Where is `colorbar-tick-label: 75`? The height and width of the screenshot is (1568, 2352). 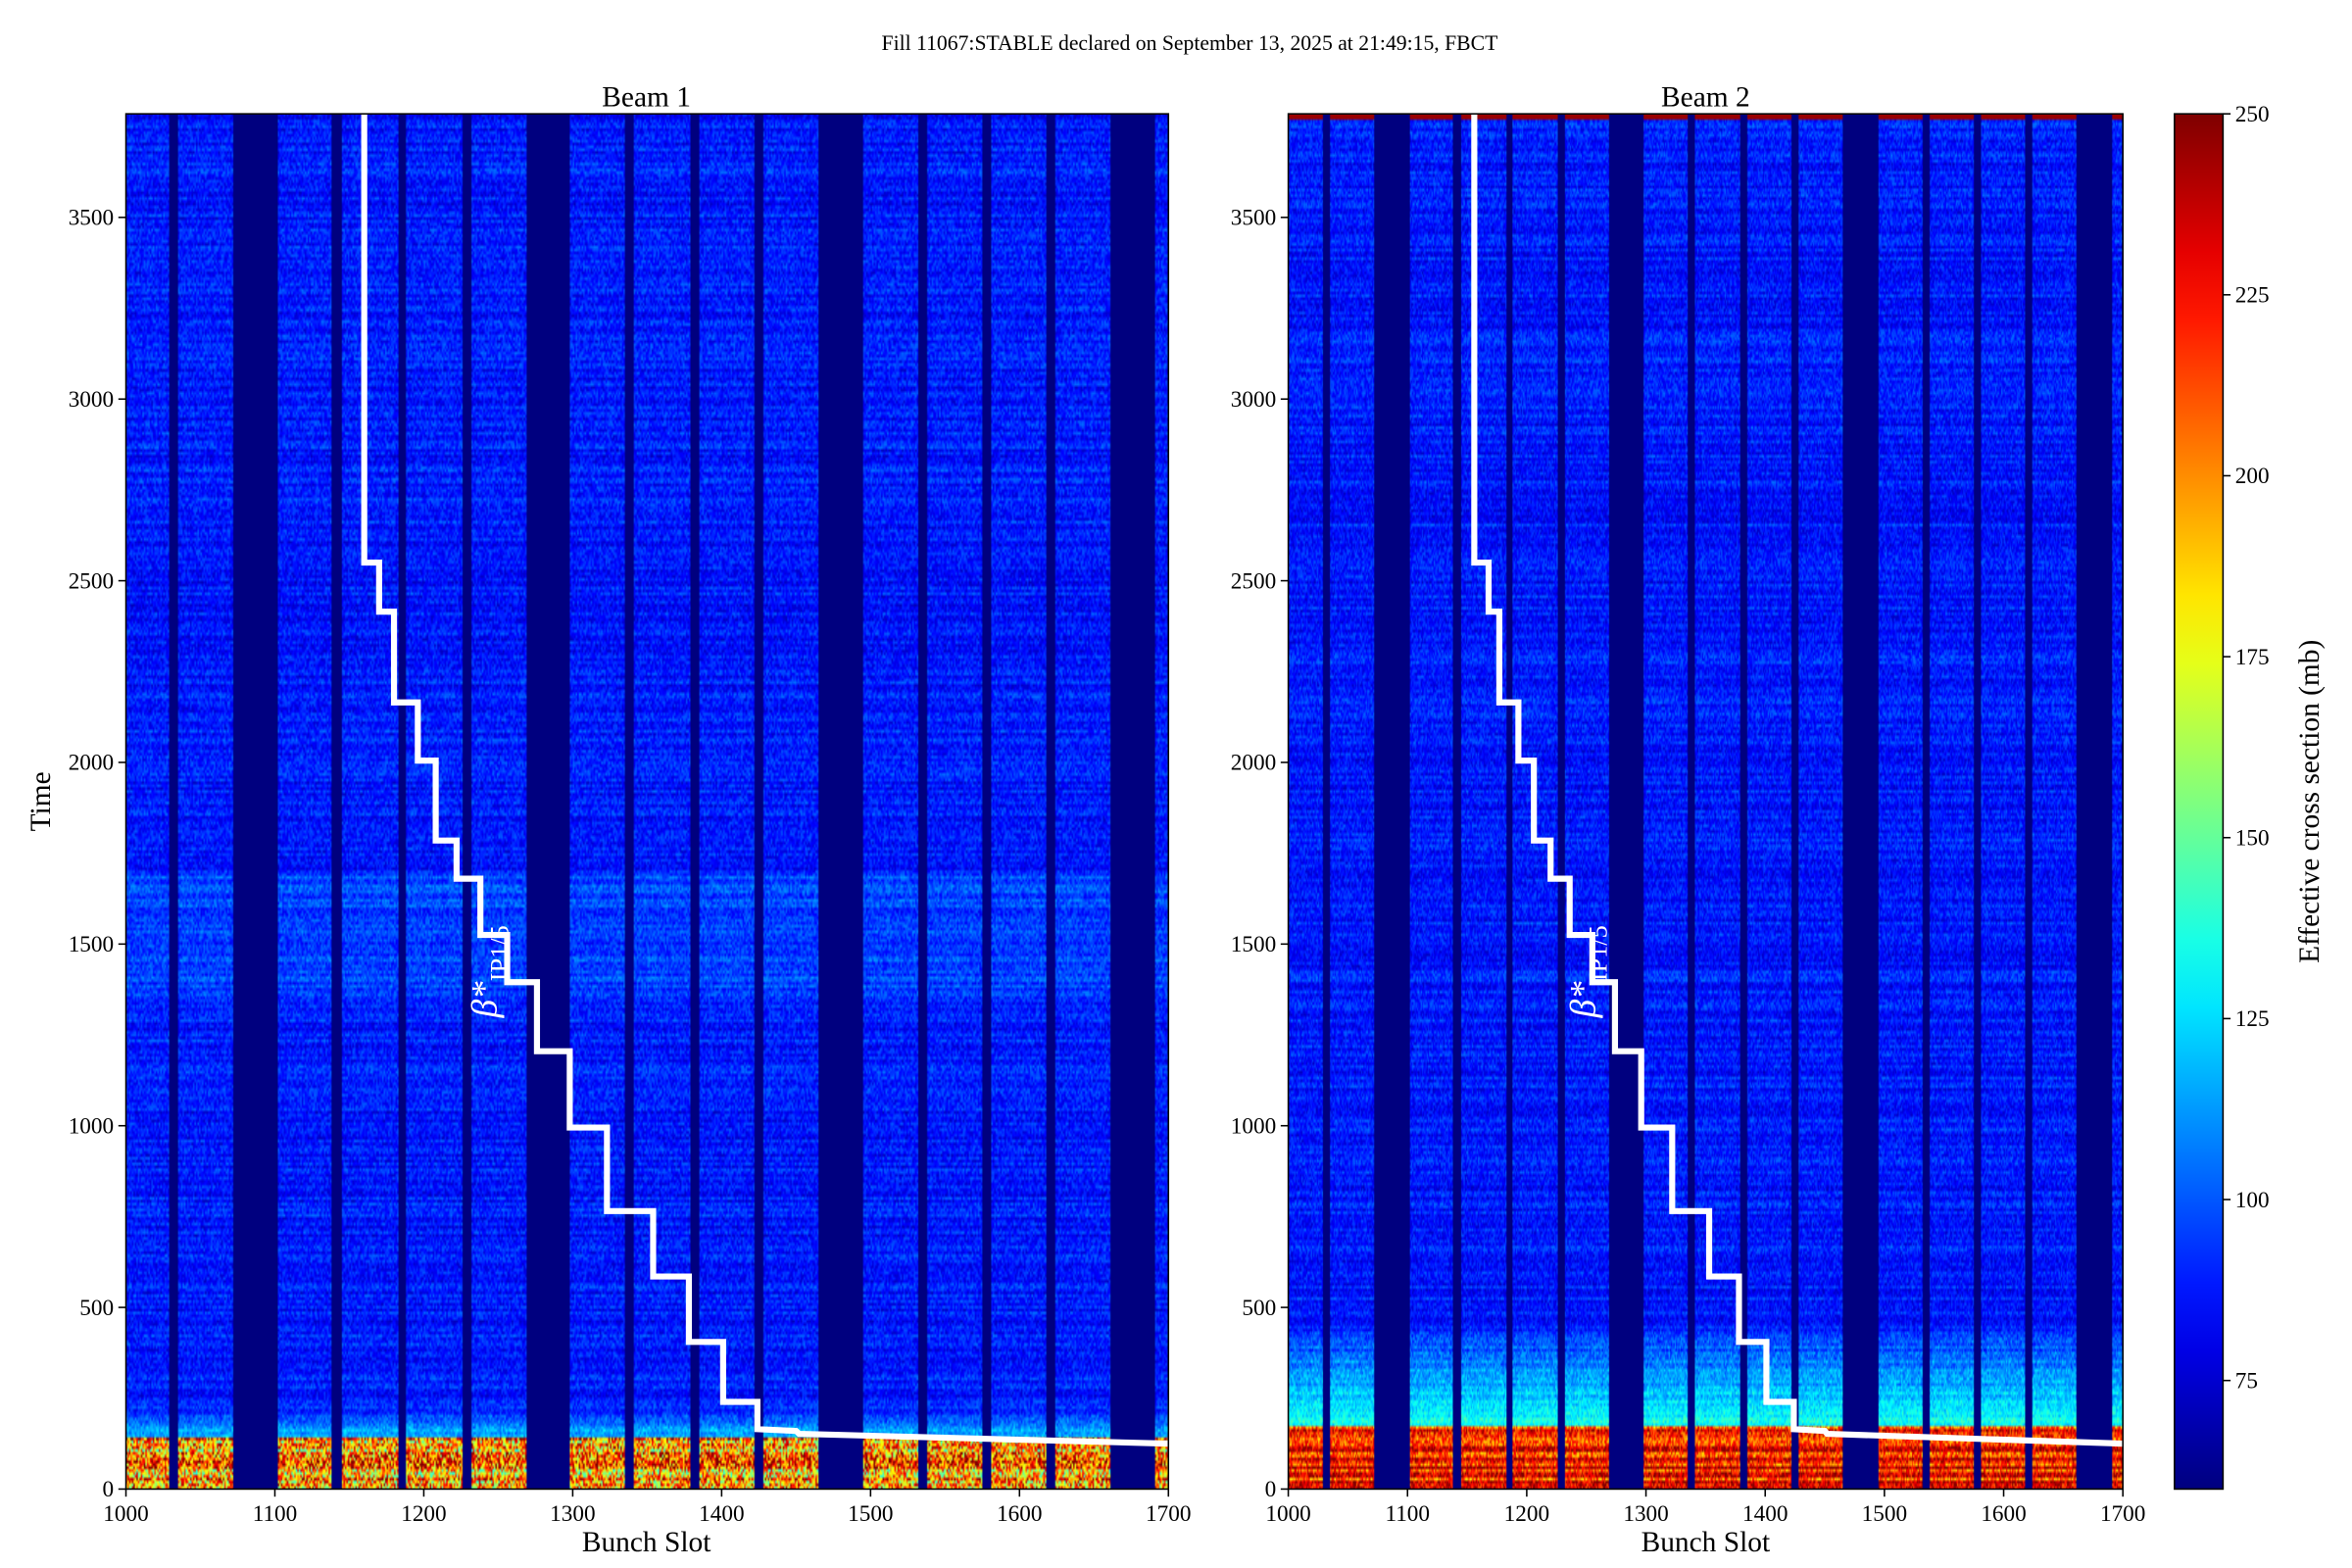 colorbar-tick-label: 75 is located at coordinates (2246, 1381).